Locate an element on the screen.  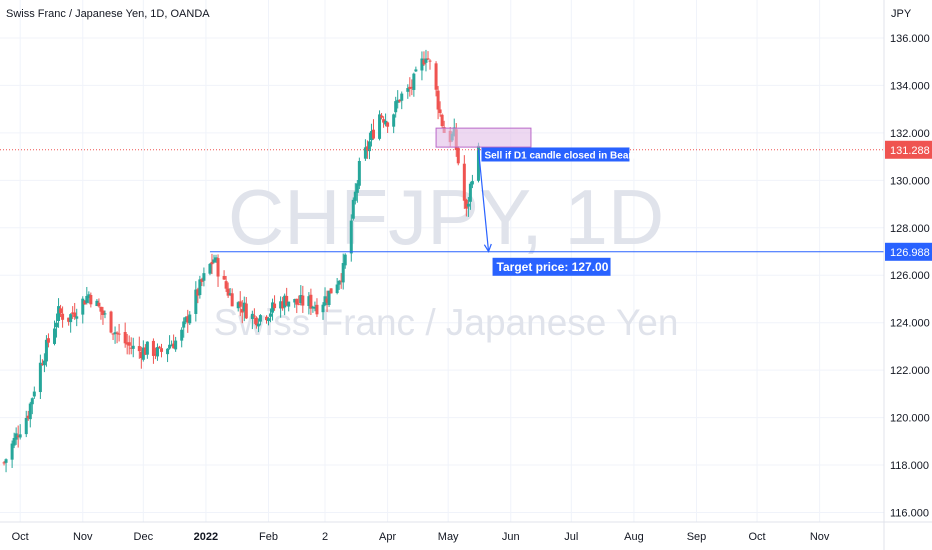
price-tick-label: 134.000 is located at coordinates (910, 86).